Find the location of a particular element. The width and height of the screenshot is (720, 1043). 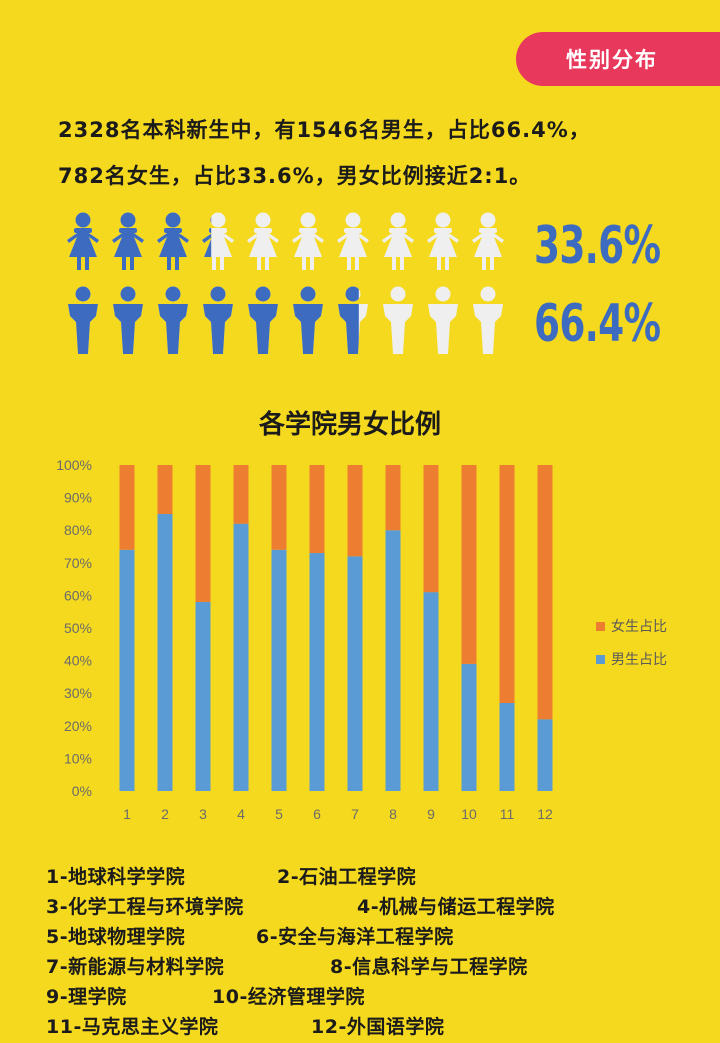

gender-pictogram is located at coordinates (285, 283).